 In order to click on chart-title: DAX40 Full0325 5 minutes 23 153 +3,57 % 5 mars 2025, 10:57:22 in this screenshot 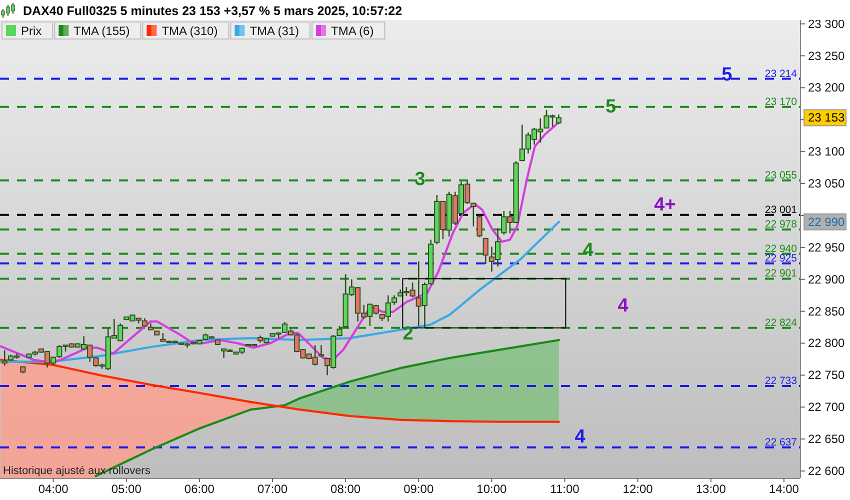, I will do `click(212, 11)`.